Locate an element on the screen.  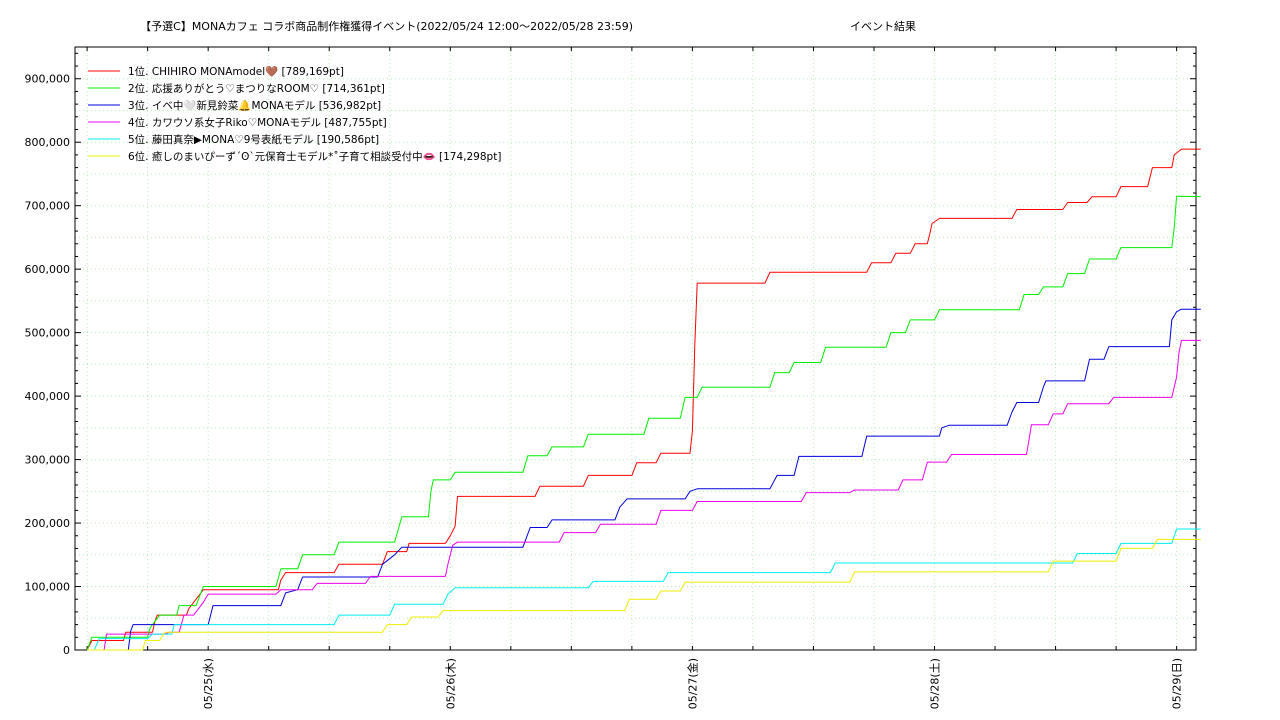
y-tick-label: 600,000 is located at coordinates (48, 269).